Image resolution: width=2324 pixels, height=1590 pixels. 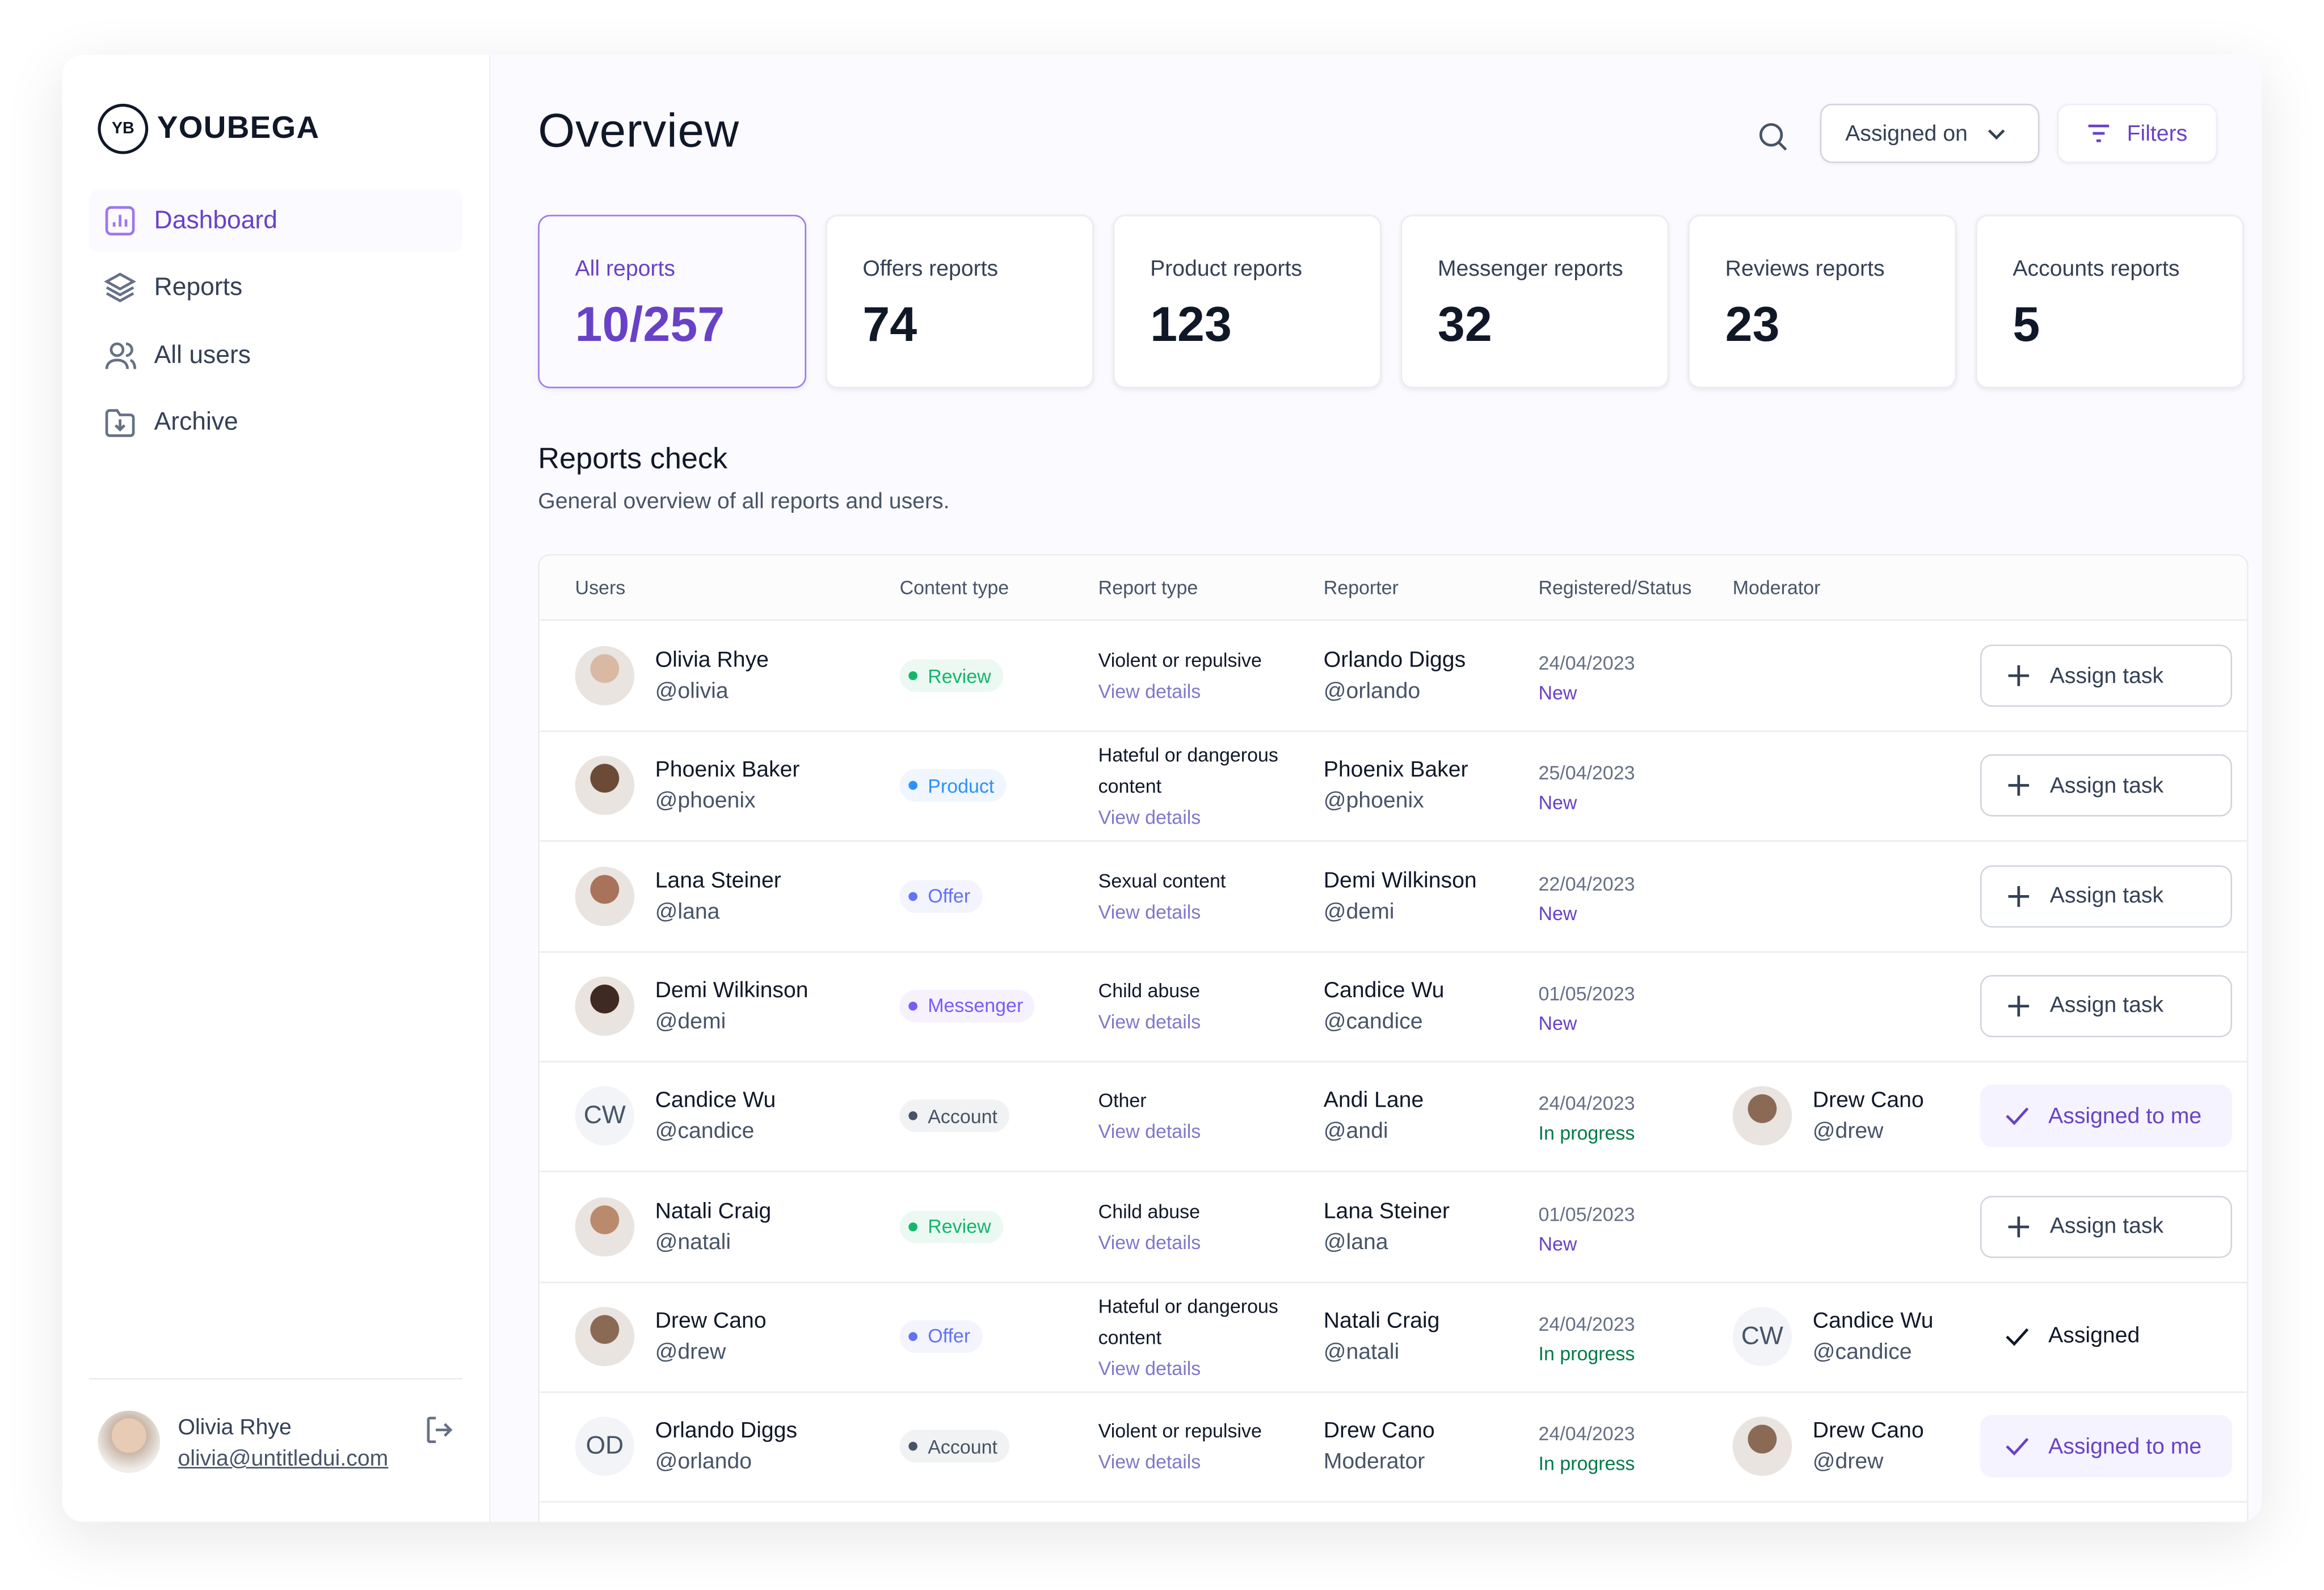 I want to click on avatar-initials: CW, so click(x=1762, y=1336).